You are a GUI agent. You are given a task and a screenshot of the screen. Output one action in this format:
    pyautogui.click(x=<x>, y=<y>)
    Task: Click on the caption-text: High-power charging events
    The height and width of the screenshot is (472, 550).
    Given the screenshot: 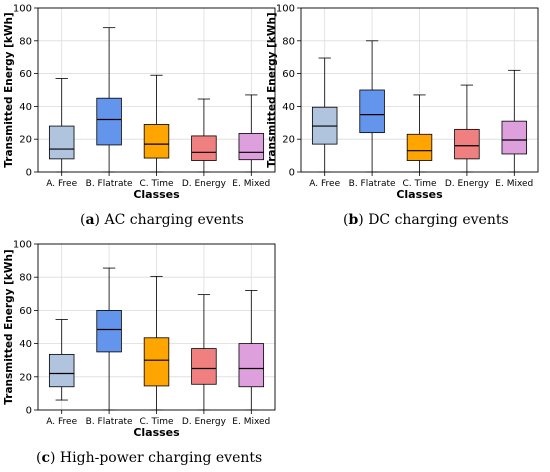 What is the action you would take?
    pyautogui.click(x=161, y=458)
    